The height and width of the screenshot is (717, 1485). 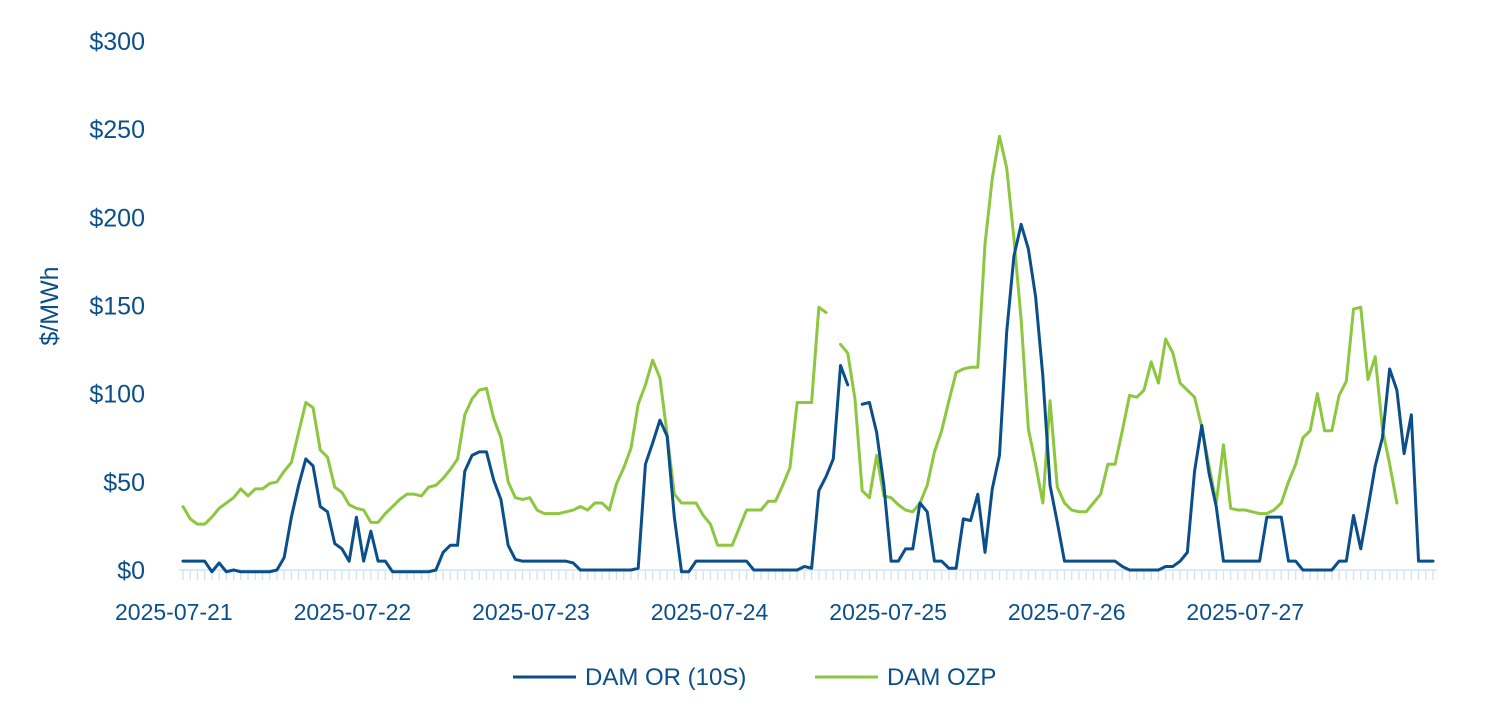 What do you see at coordinates (50, 305) in the screenshot?
I see `y-axis-label: $/MWh` at bounding box center [50, 305].